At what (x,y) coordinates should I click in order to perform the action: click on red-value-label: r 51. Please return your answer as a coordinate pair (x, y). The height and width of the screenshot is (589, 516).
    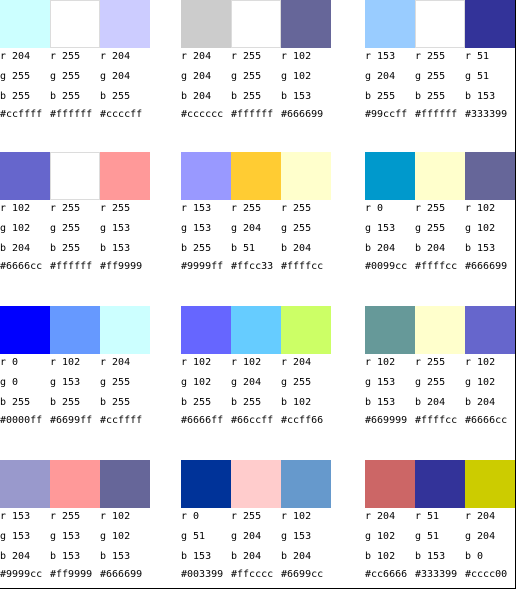
    Looking at the image, I should click on (477, 56).